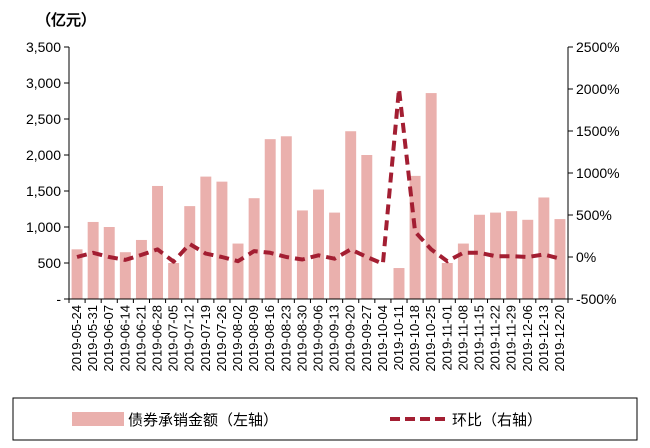  I want to click on x-tick-label: 2019-12-06, so click(527, 338).